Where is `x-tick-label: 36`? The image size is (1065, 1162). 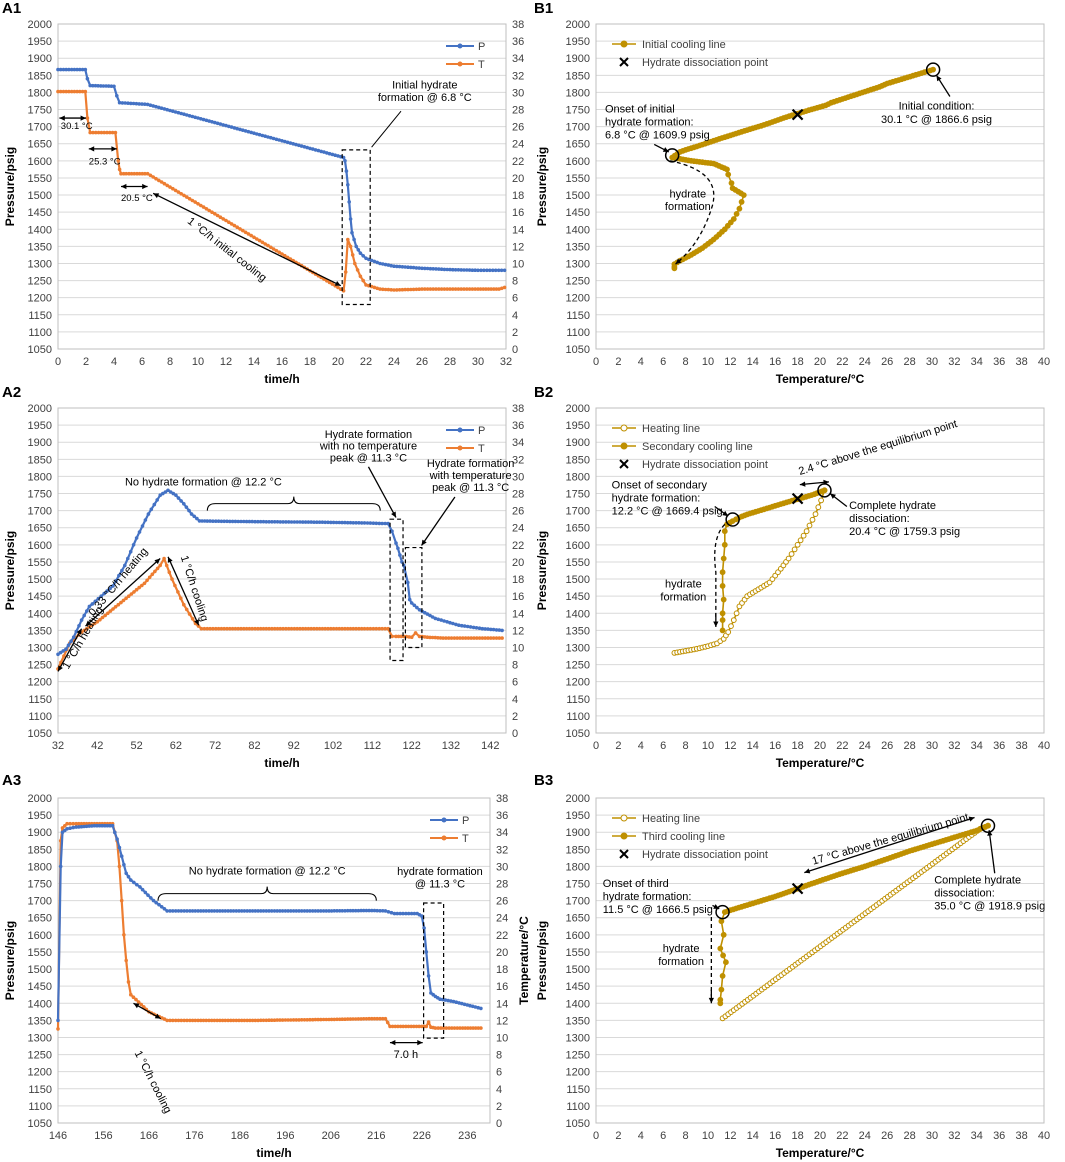 x-tick-label: 36 is located at coordinates (999, 362).